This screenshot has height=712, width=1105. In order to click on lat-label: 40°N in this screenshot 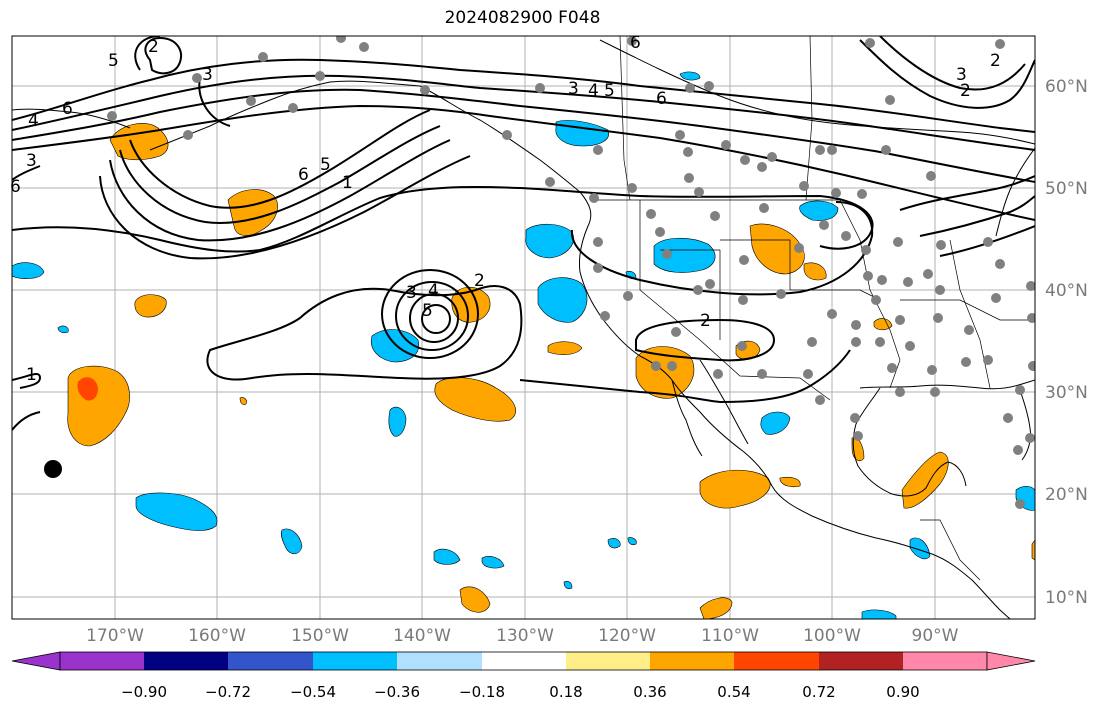, I will do `click(1066, 291)`.